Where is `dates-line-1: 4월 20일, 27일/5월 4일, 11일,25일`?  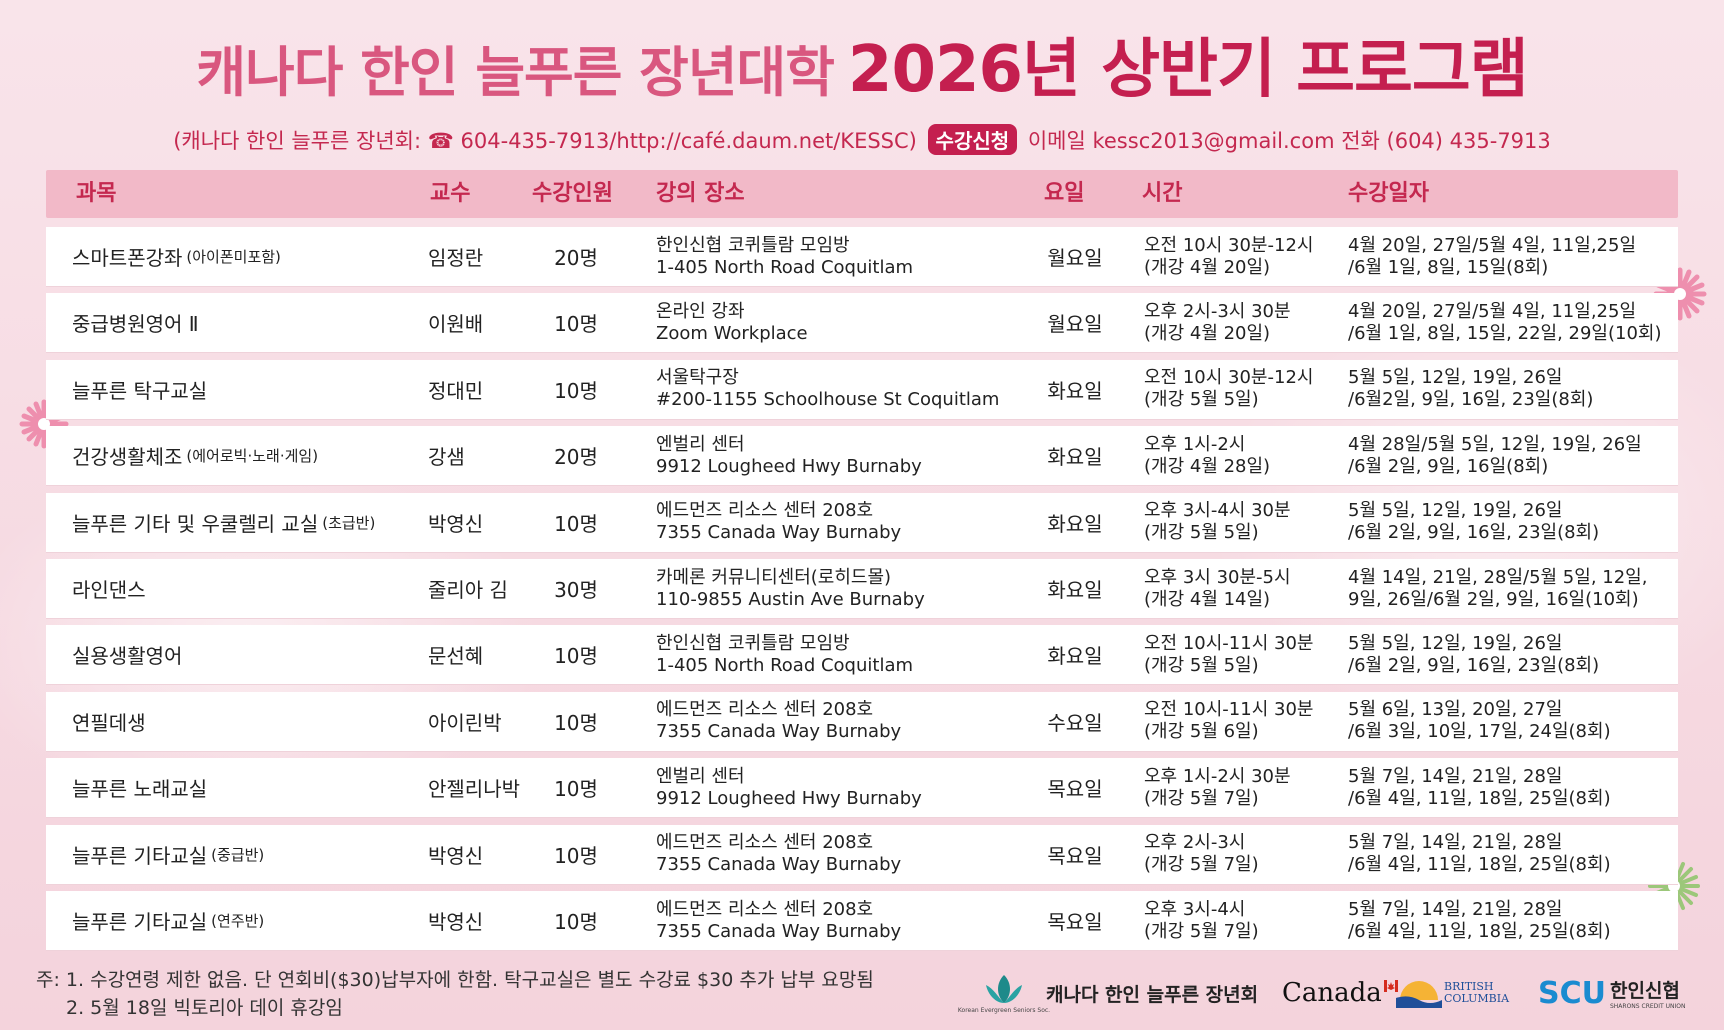
dates-line-1: 4월 20일, 27일/5월 4일, 11일,25일 is located at coordinates (1492, 245).